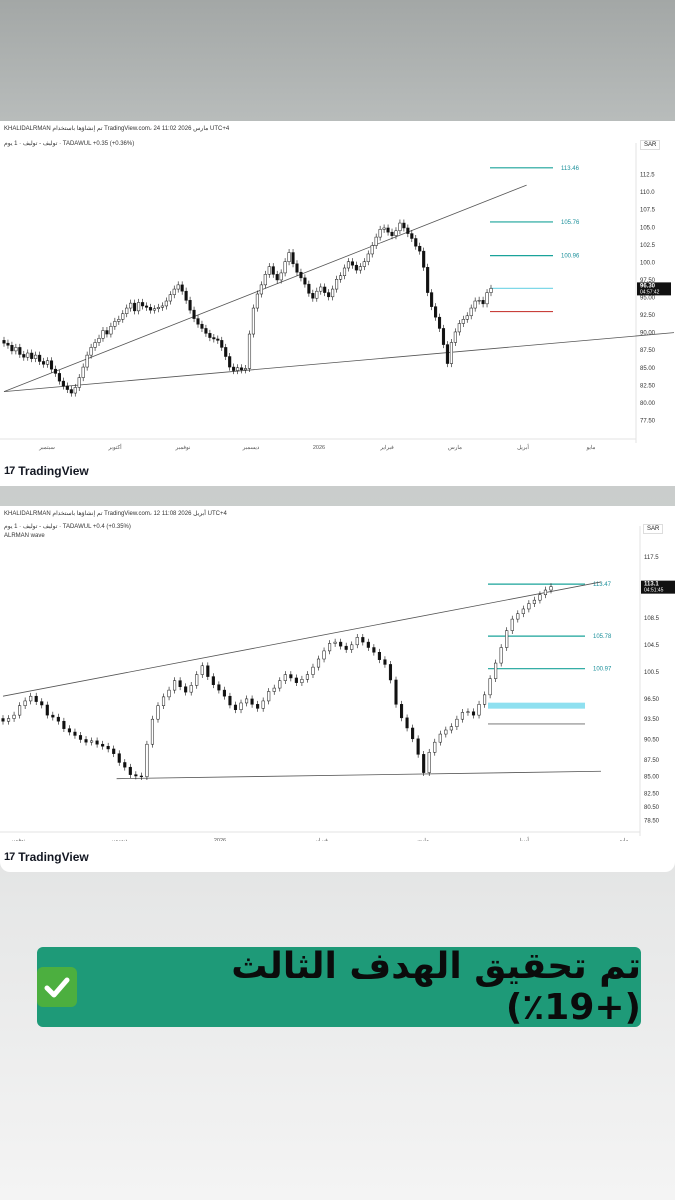  What do you see at coordinates (648, 316) in the screenshot?
I see `y-tick-label: 92.50` at bounding box center [648, 316].